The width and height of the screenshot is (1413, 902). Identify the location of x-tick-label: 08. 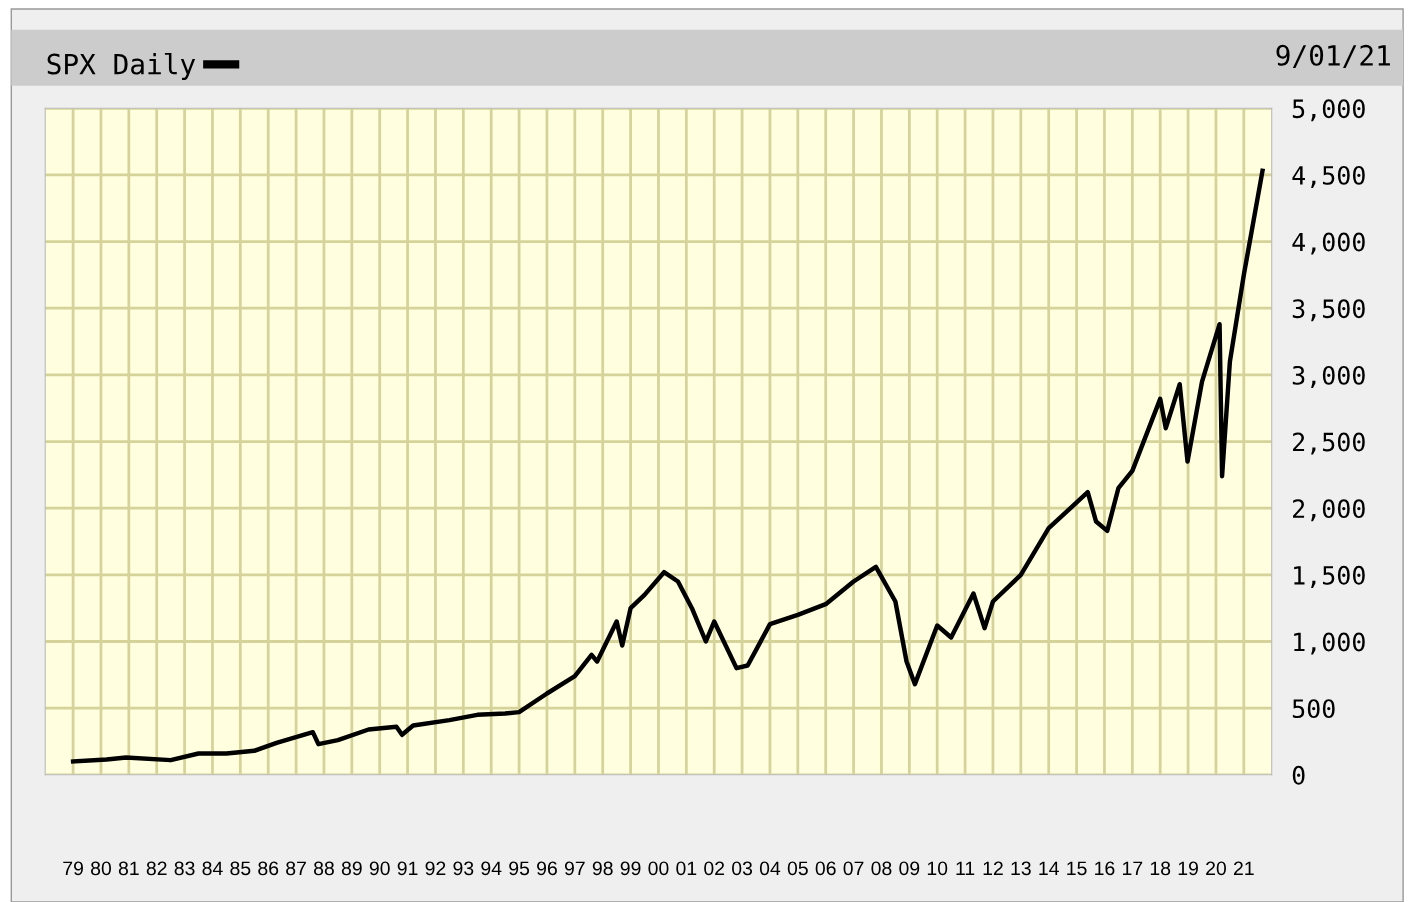
(881, 868).